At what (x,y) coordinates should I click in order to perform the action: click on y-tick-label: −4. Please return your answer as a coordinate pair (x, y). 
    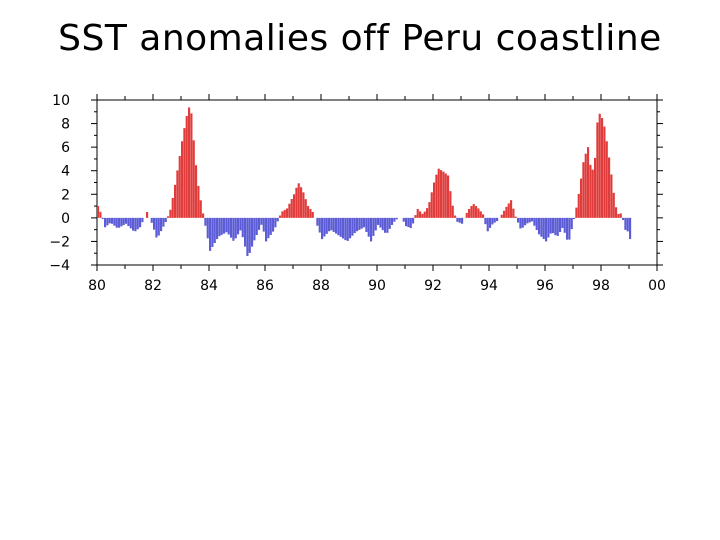
    Looking at the image, I should click on (59, 266).